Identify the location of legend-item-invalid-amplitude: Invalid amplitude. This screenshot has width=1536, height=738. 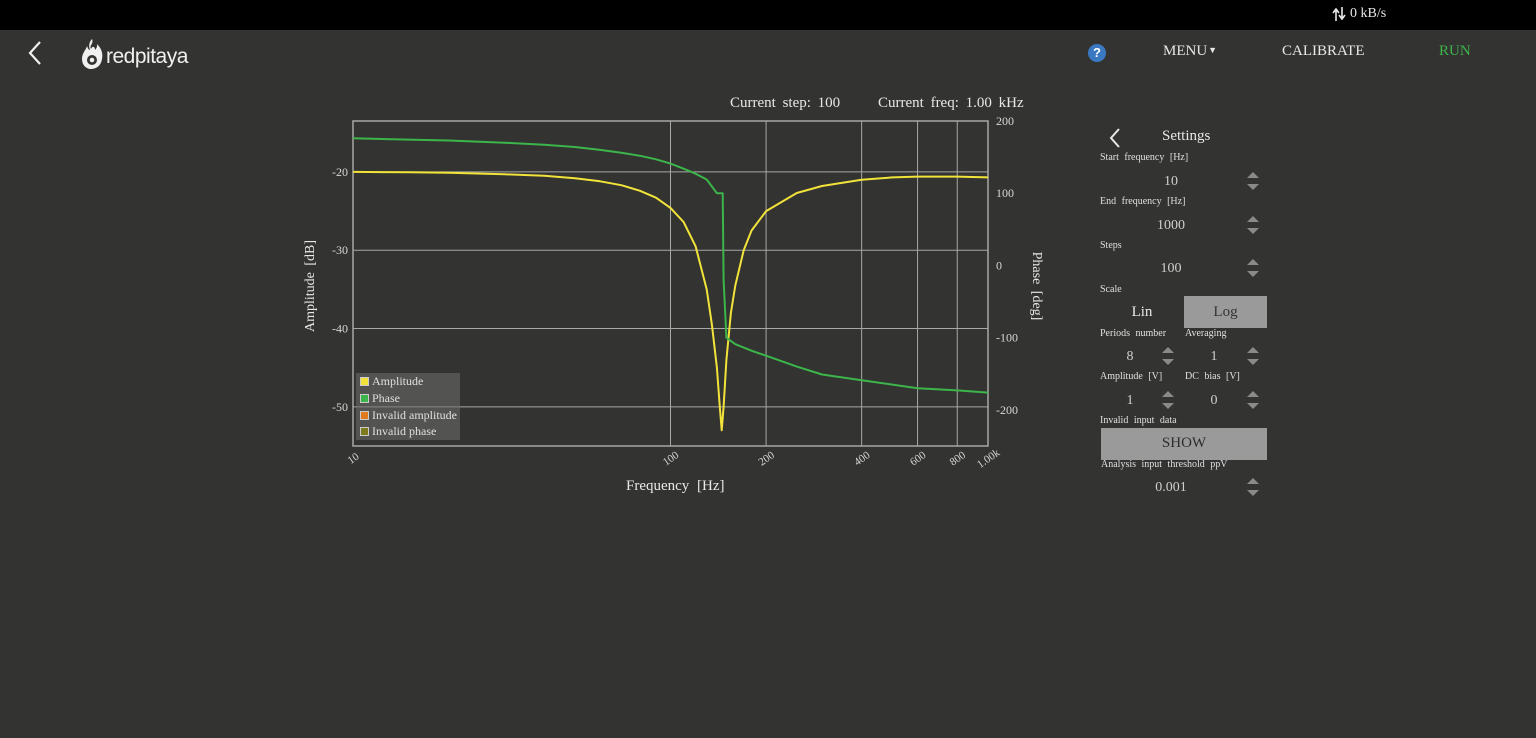
(408, 415).